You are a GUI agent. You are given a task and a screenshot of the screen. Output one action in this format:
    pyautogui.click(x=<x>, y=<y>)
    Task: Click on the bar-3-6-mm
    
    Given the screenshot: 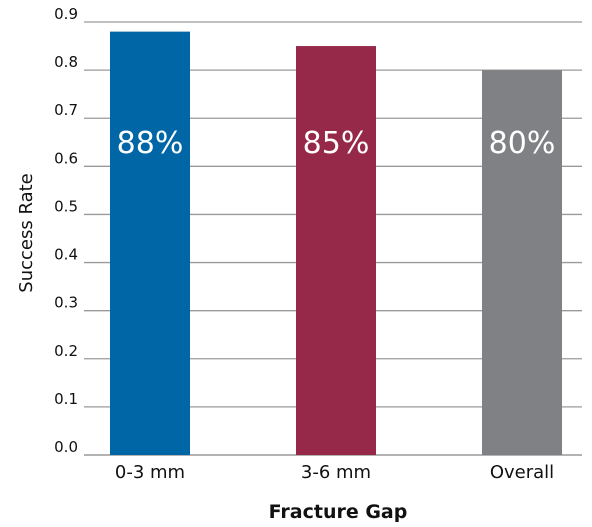 What is the action you would take?
    pyautogui.click(x=336, y=251)
    